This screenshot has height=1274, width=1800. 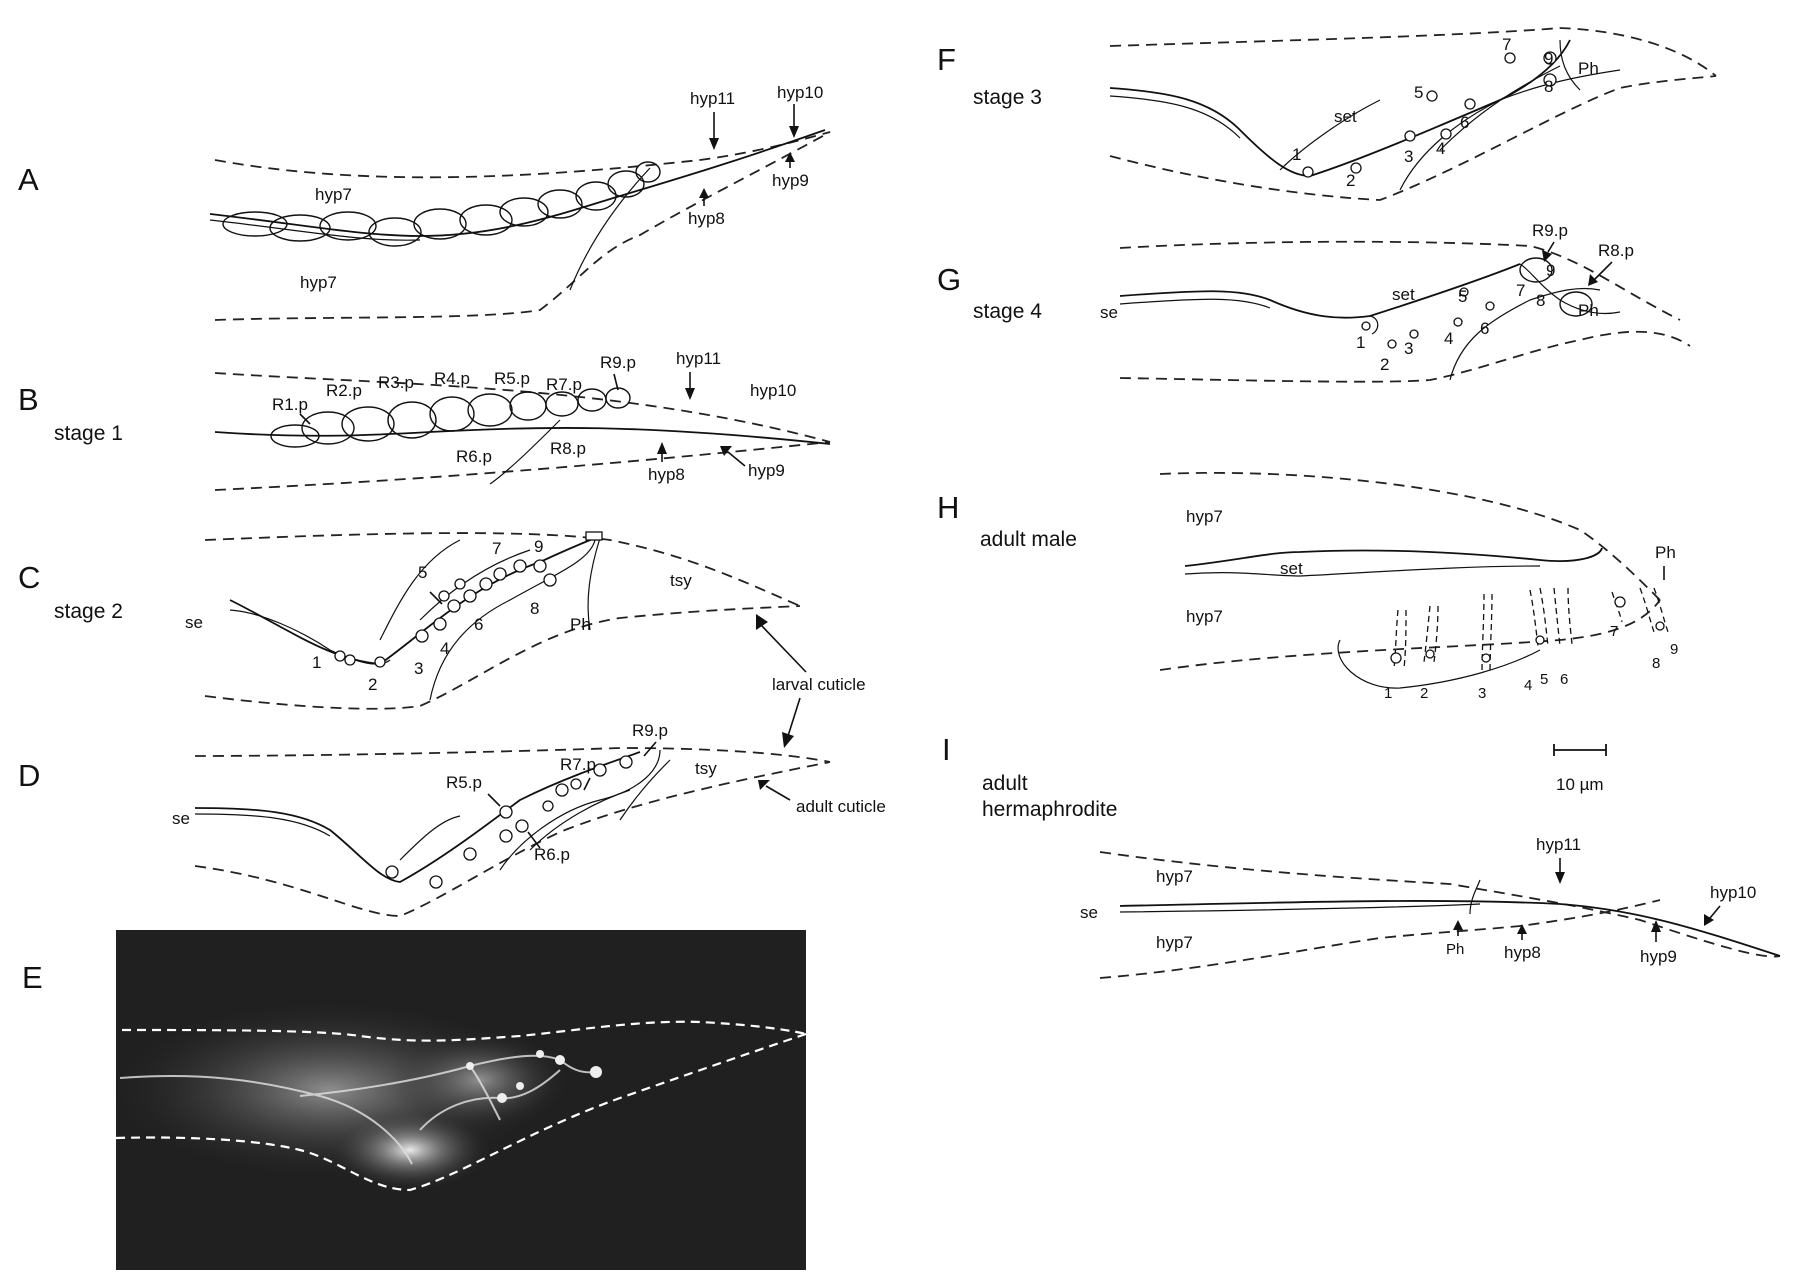 What do you see at coordinates (1109, 312) in the screenshot?
I see `label-se-g: se` at bounding box center [1109, 312].